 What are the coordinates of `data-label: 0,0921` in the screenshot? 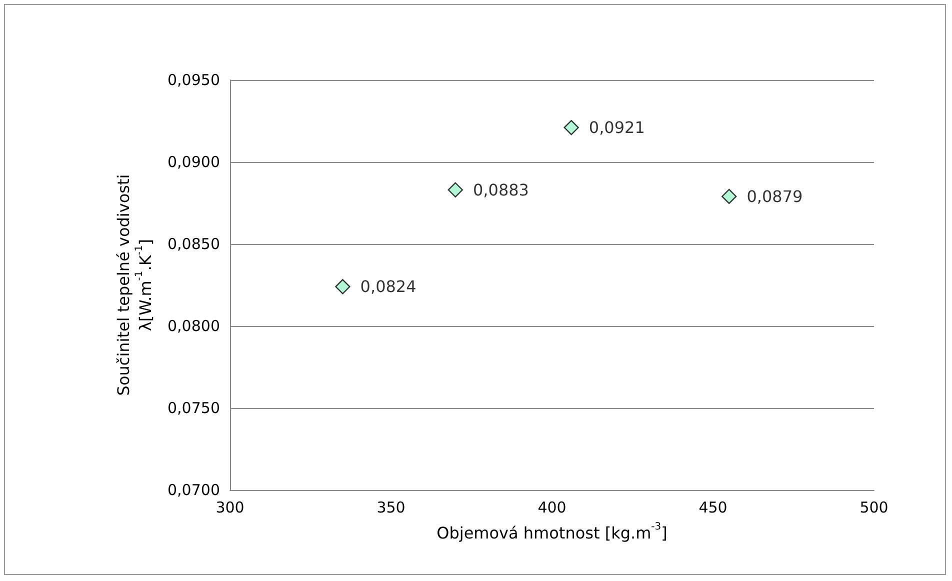 It's located at (616, 128).